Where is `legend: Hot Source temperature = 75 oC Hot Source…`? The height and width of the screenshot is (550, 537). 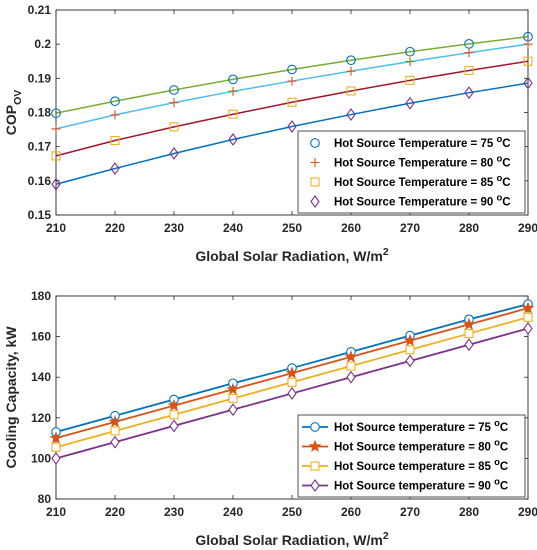 legend: Hot Source temperature = 75 oC Hot Source… is located at coordinates (411, 456).